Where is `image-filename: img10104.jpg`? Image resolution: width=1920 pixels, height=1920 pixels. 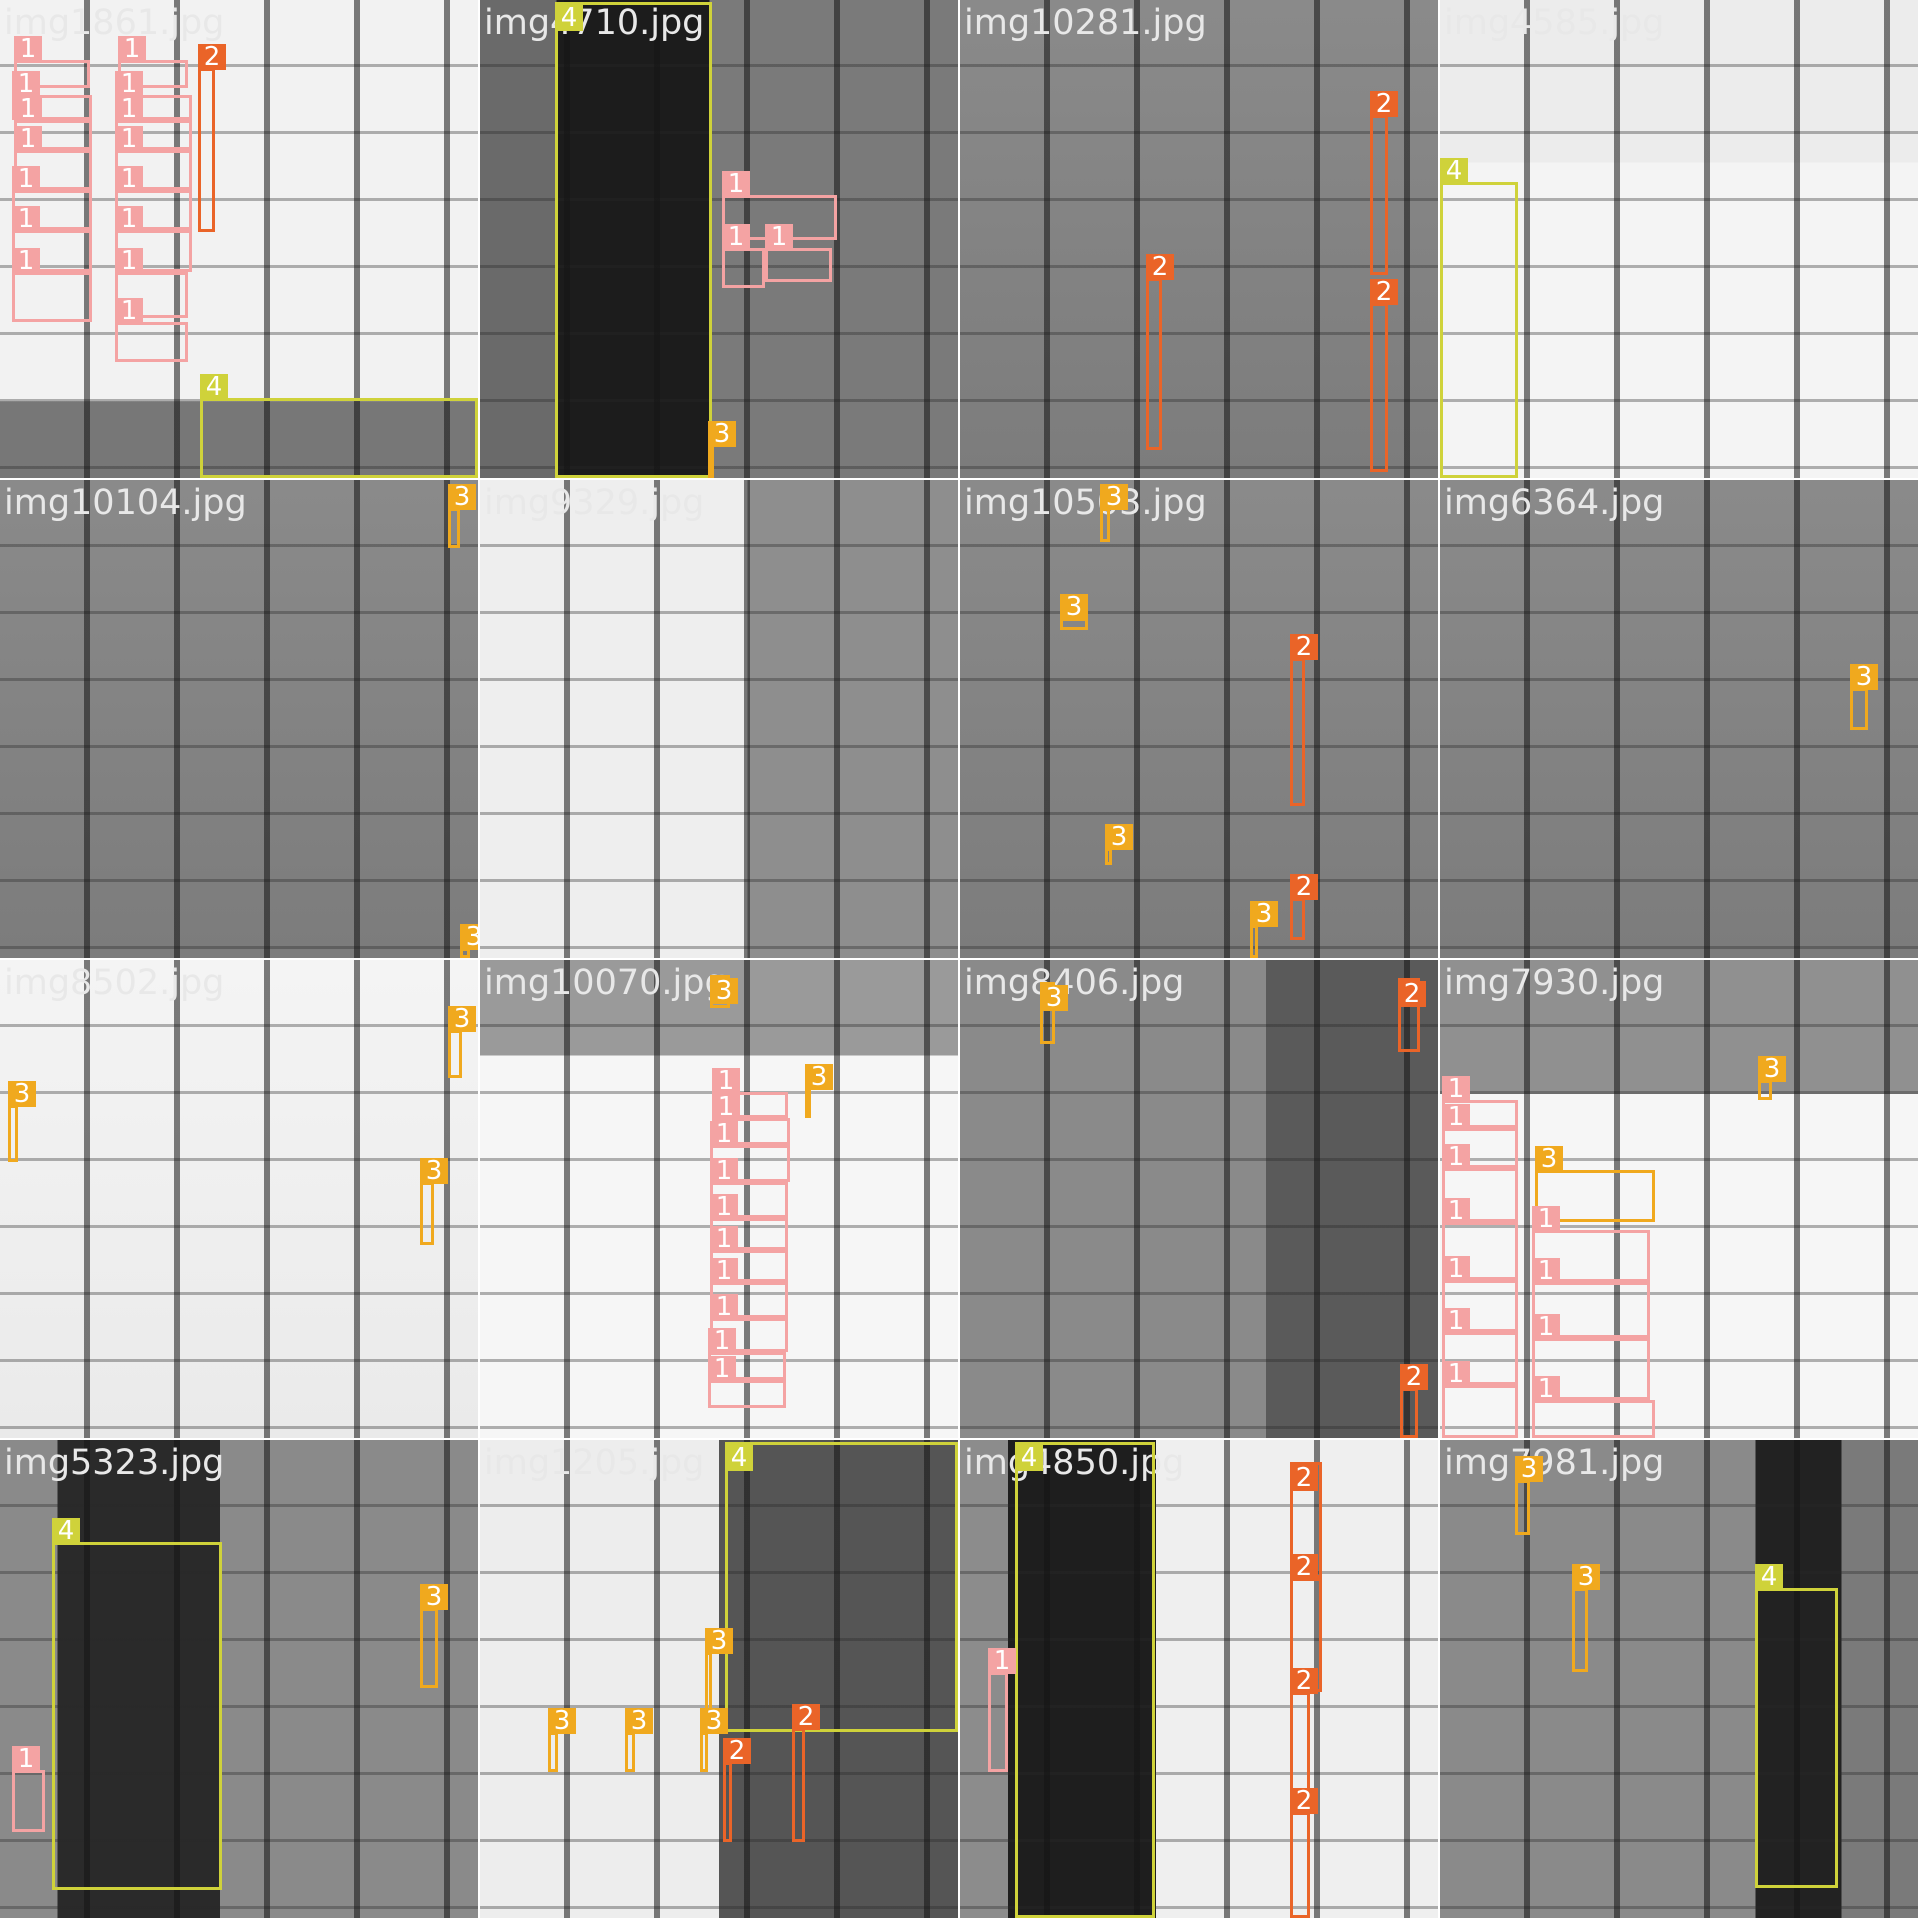
image-filename: img10104.jpg is located at coordinates (125, 503).